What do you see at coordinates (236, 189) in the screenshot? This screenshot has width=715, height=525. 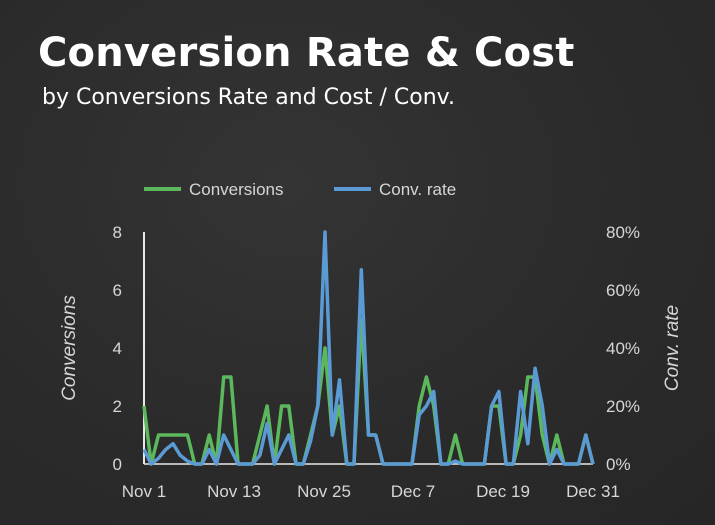 I see `legend-conversions-label: Conversions` at bounding box center [236, 189].